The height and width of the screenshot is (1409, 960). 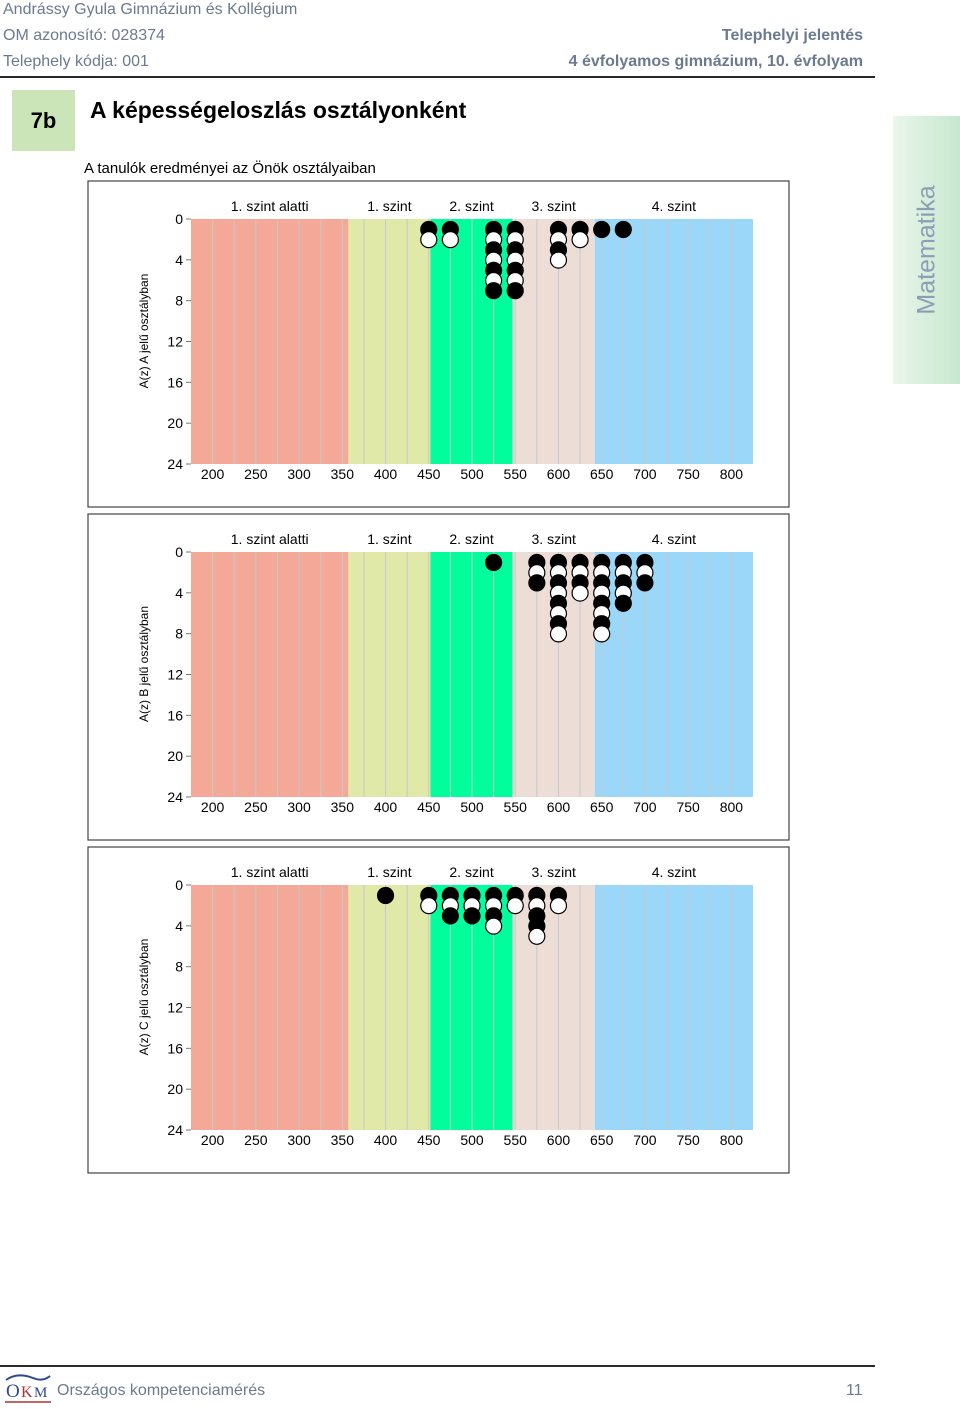 I want to click on footer-org: Országos kompetenciamérés, so click(x=161, y=1390).